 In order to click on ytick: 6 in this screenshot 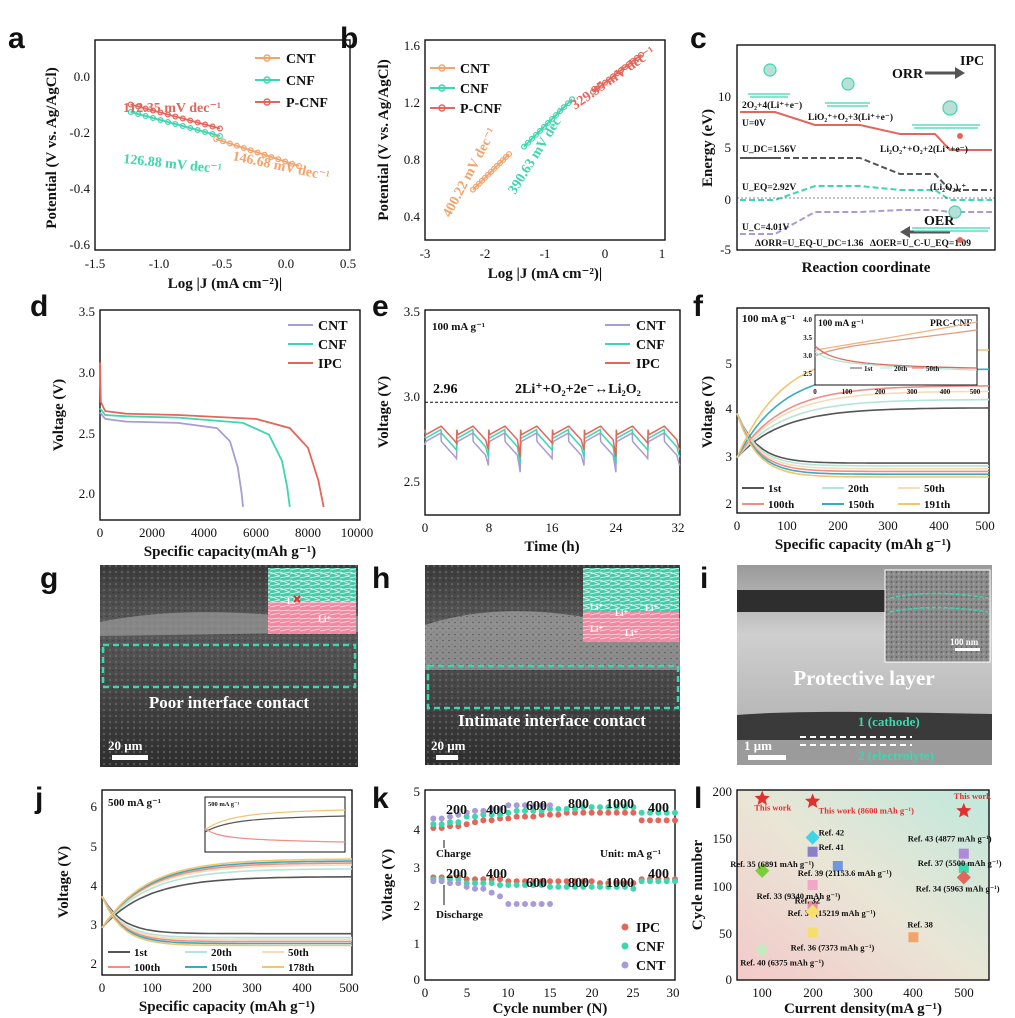, I will do `click(94, 806)`.